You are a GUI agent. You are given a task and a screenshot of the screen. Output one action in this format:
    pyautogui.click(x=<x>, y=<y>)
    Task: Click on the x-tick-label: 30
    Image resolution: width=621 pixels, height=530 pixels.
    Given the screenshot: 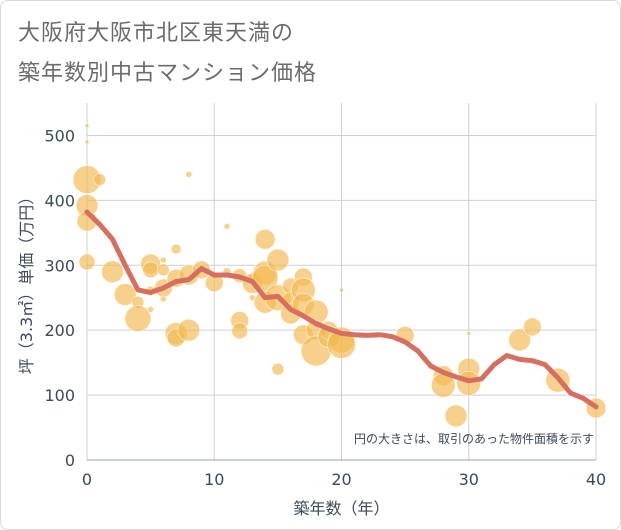 What is the action you would take?
    pyautogui.click(x=469, y=479)
    